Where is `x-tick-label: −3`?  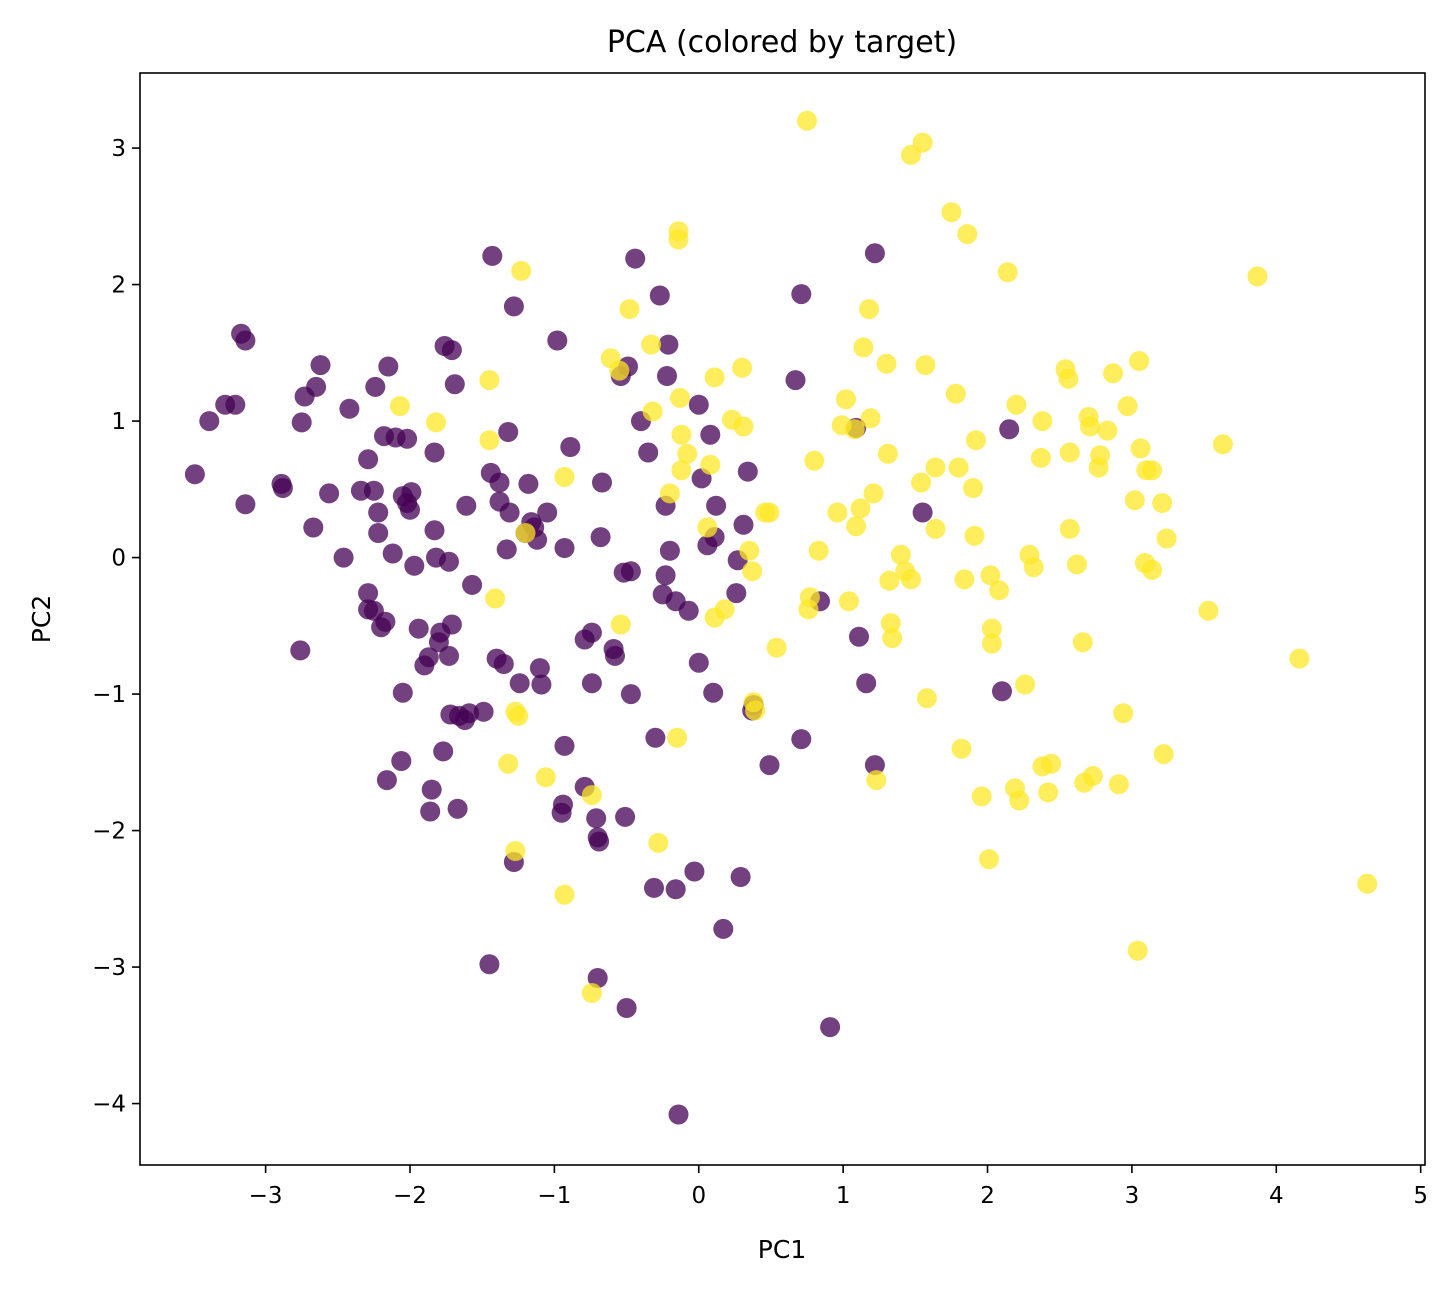 x-tick-label: −3 is located at coordinates (266, 1196).